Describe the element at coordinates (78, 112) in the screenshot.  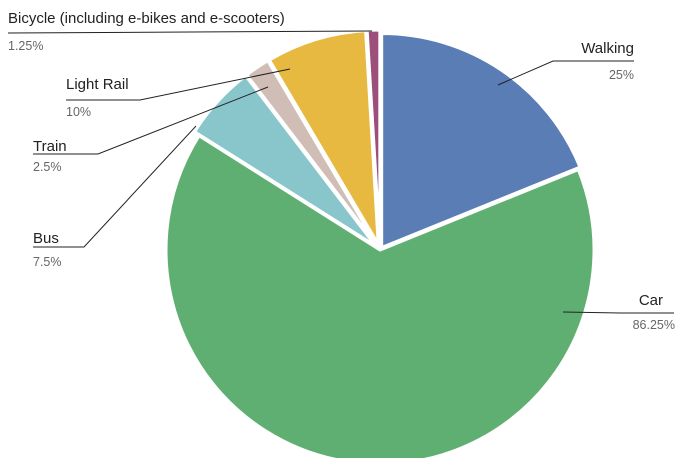
I see `pct-light-rail: 10%` at that location.